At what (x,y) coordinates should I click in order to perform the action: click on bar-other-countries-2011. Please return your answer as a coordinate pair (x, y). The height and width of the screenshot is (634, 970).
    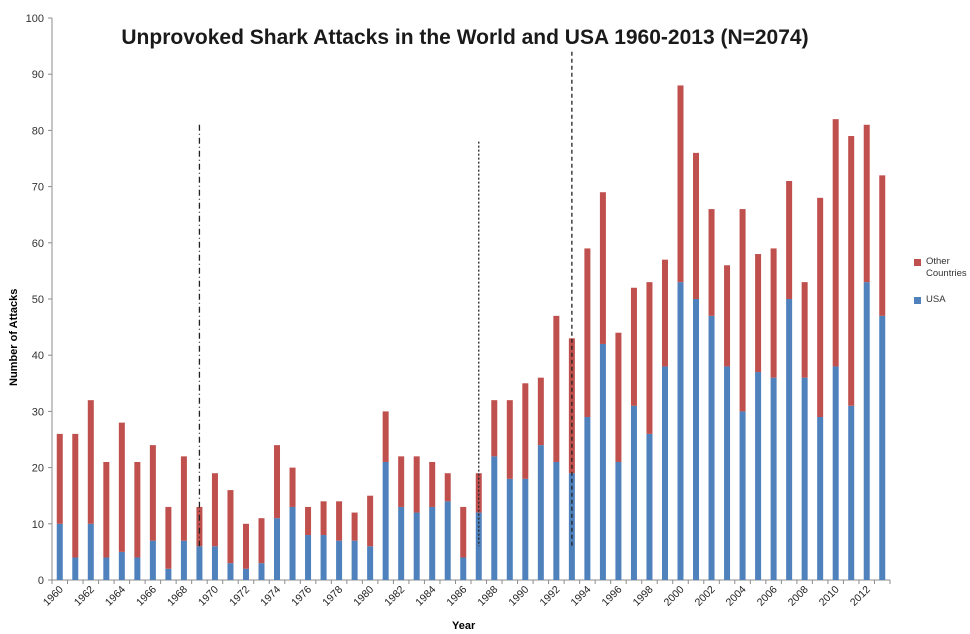
    Looking at the image, I should click on (851, 271).